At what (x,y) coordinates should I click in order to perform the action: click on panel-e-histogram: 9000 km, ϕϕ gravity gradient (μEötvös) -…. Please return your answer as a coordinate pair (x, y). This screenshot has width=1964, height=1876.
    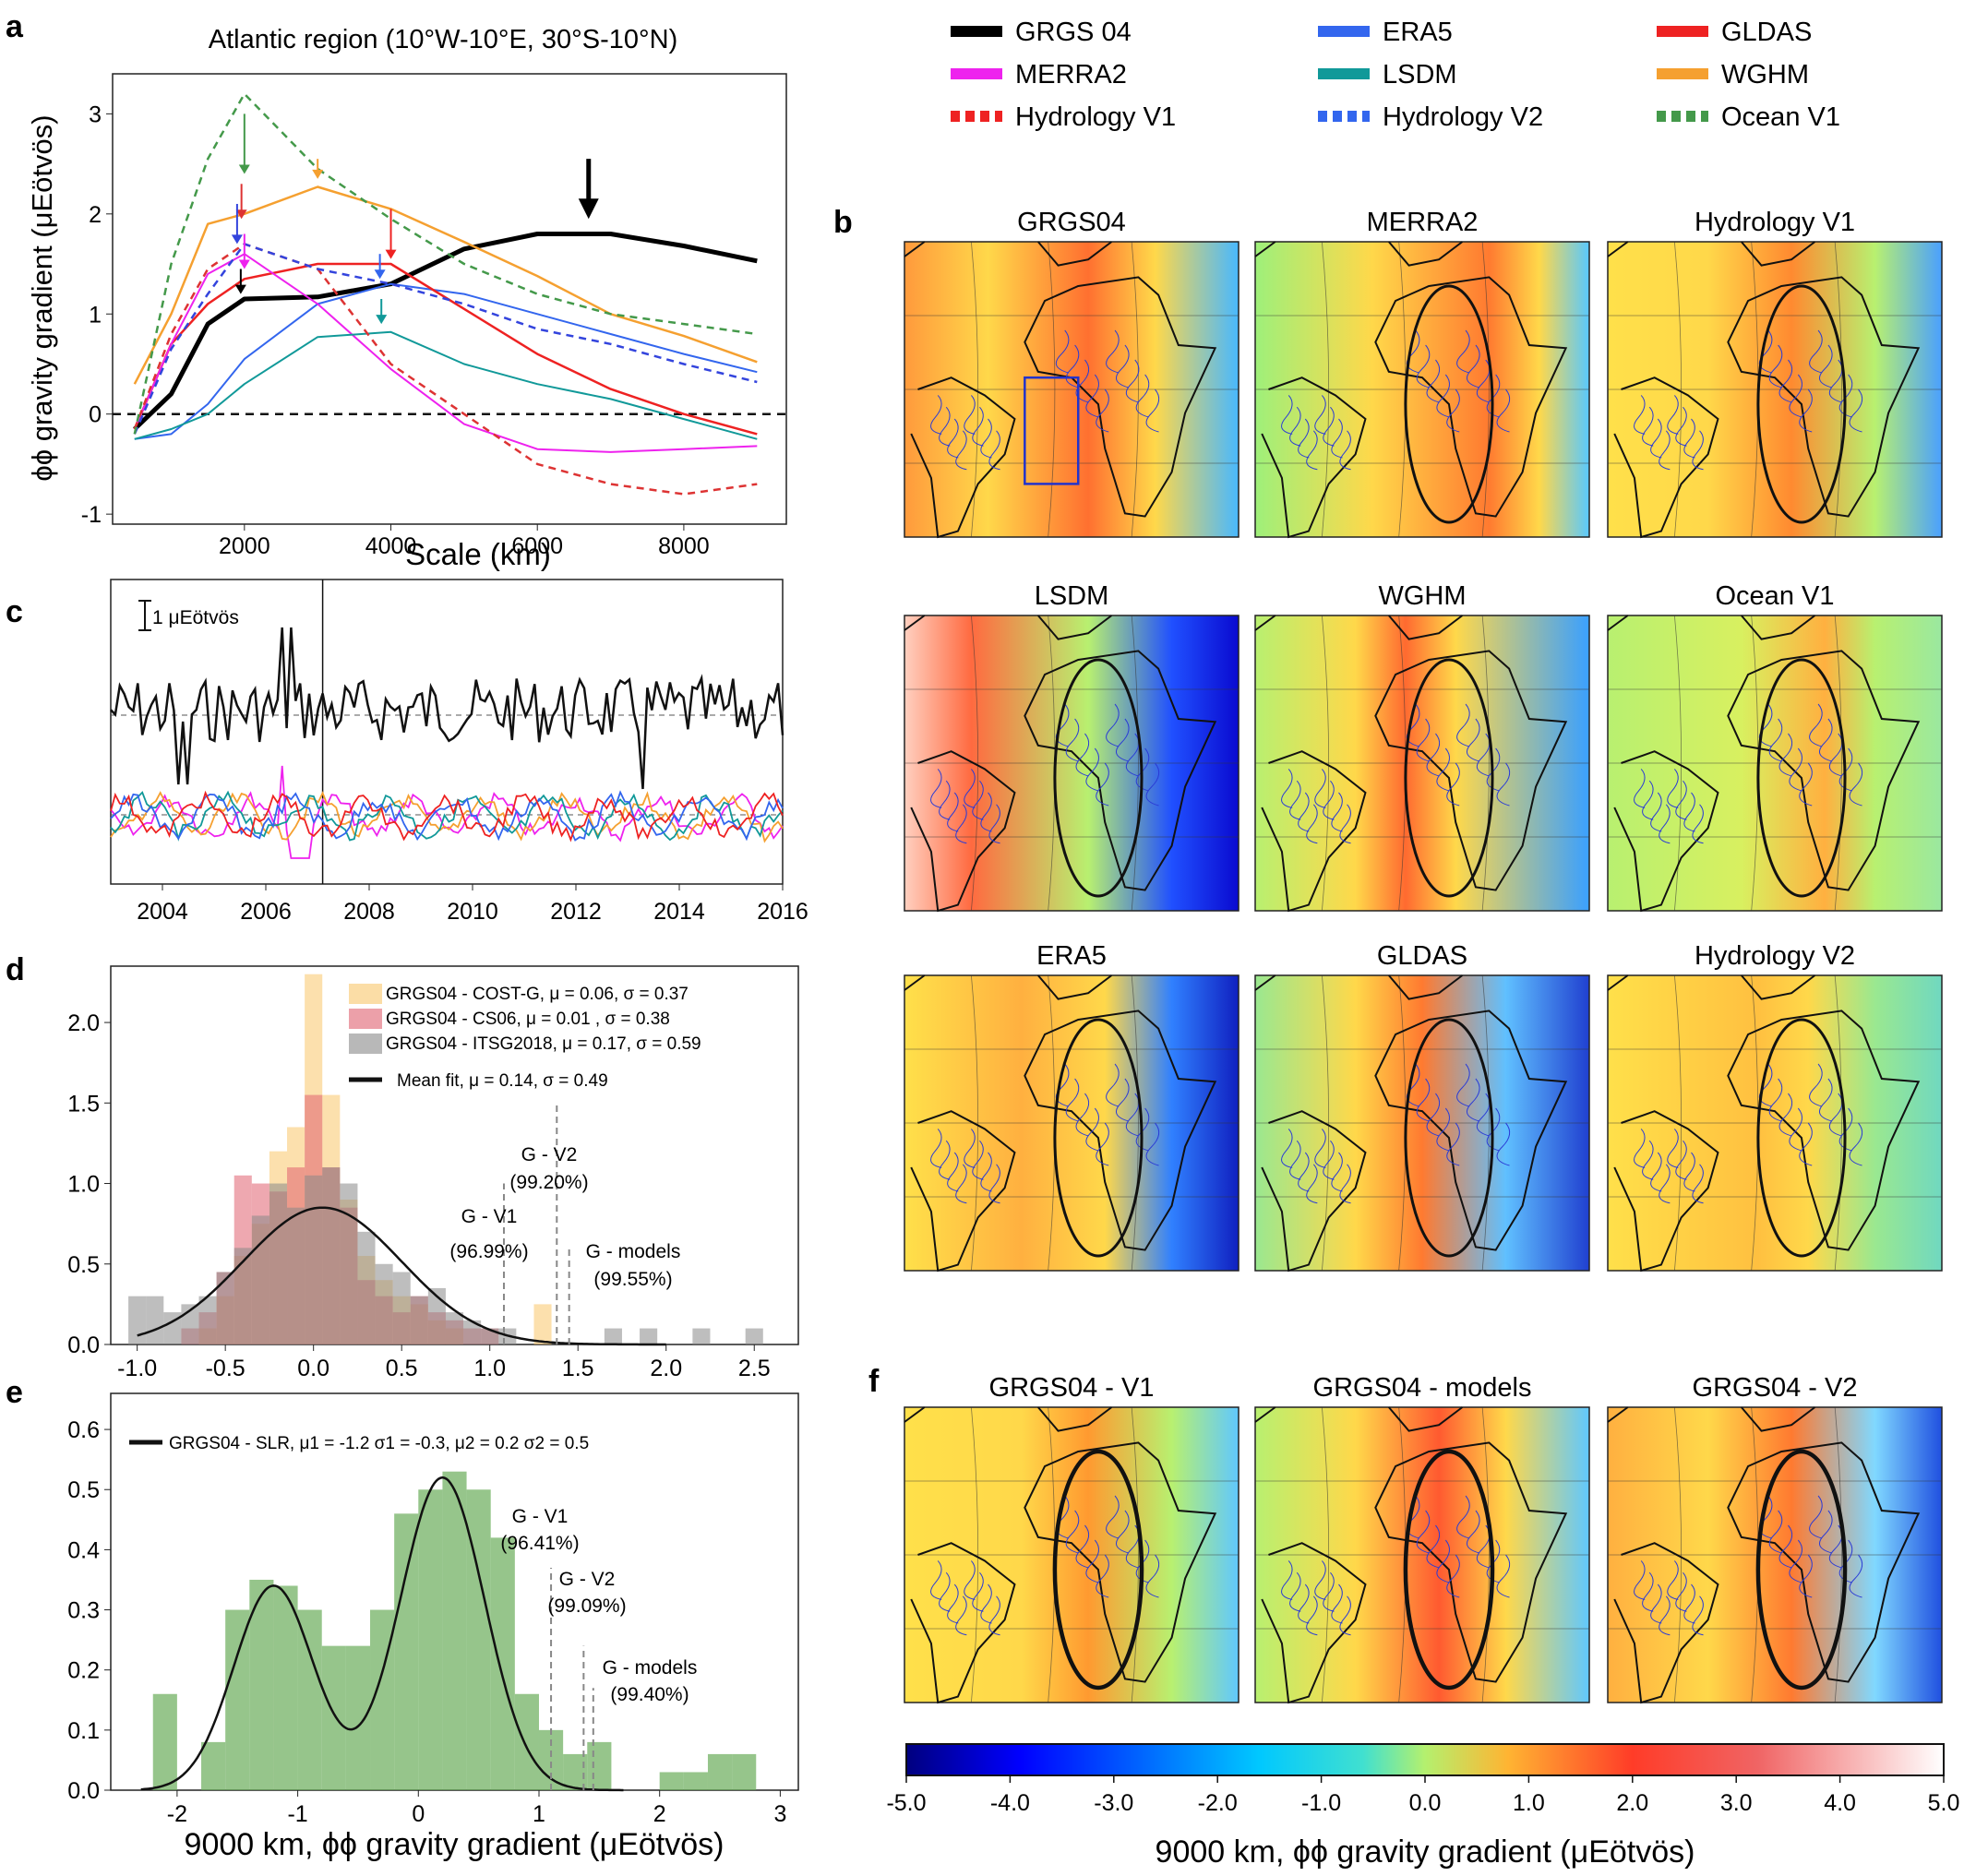
    Looking at the image, I should click on (433, 1627).